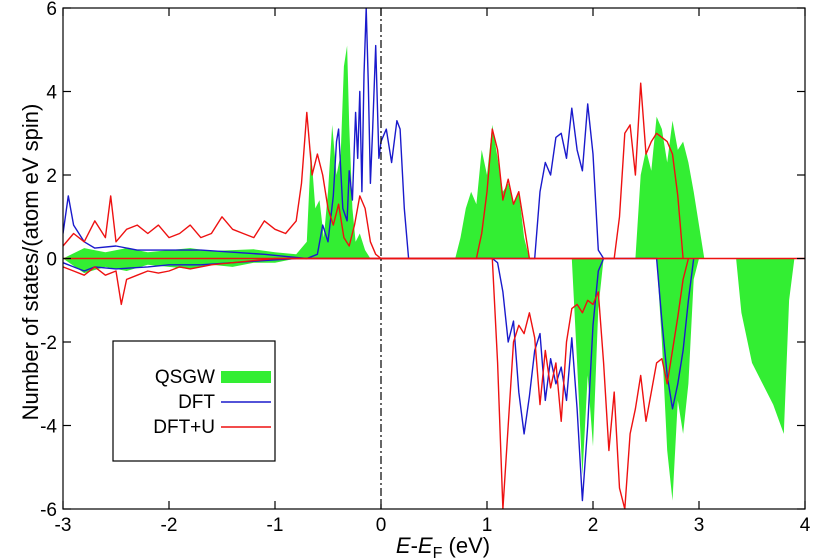 This screenshot has width=814, height=559. Describe the element at coordinates (403, 545) in the screenshot. I see `x-axis-label-e: E` at that location.